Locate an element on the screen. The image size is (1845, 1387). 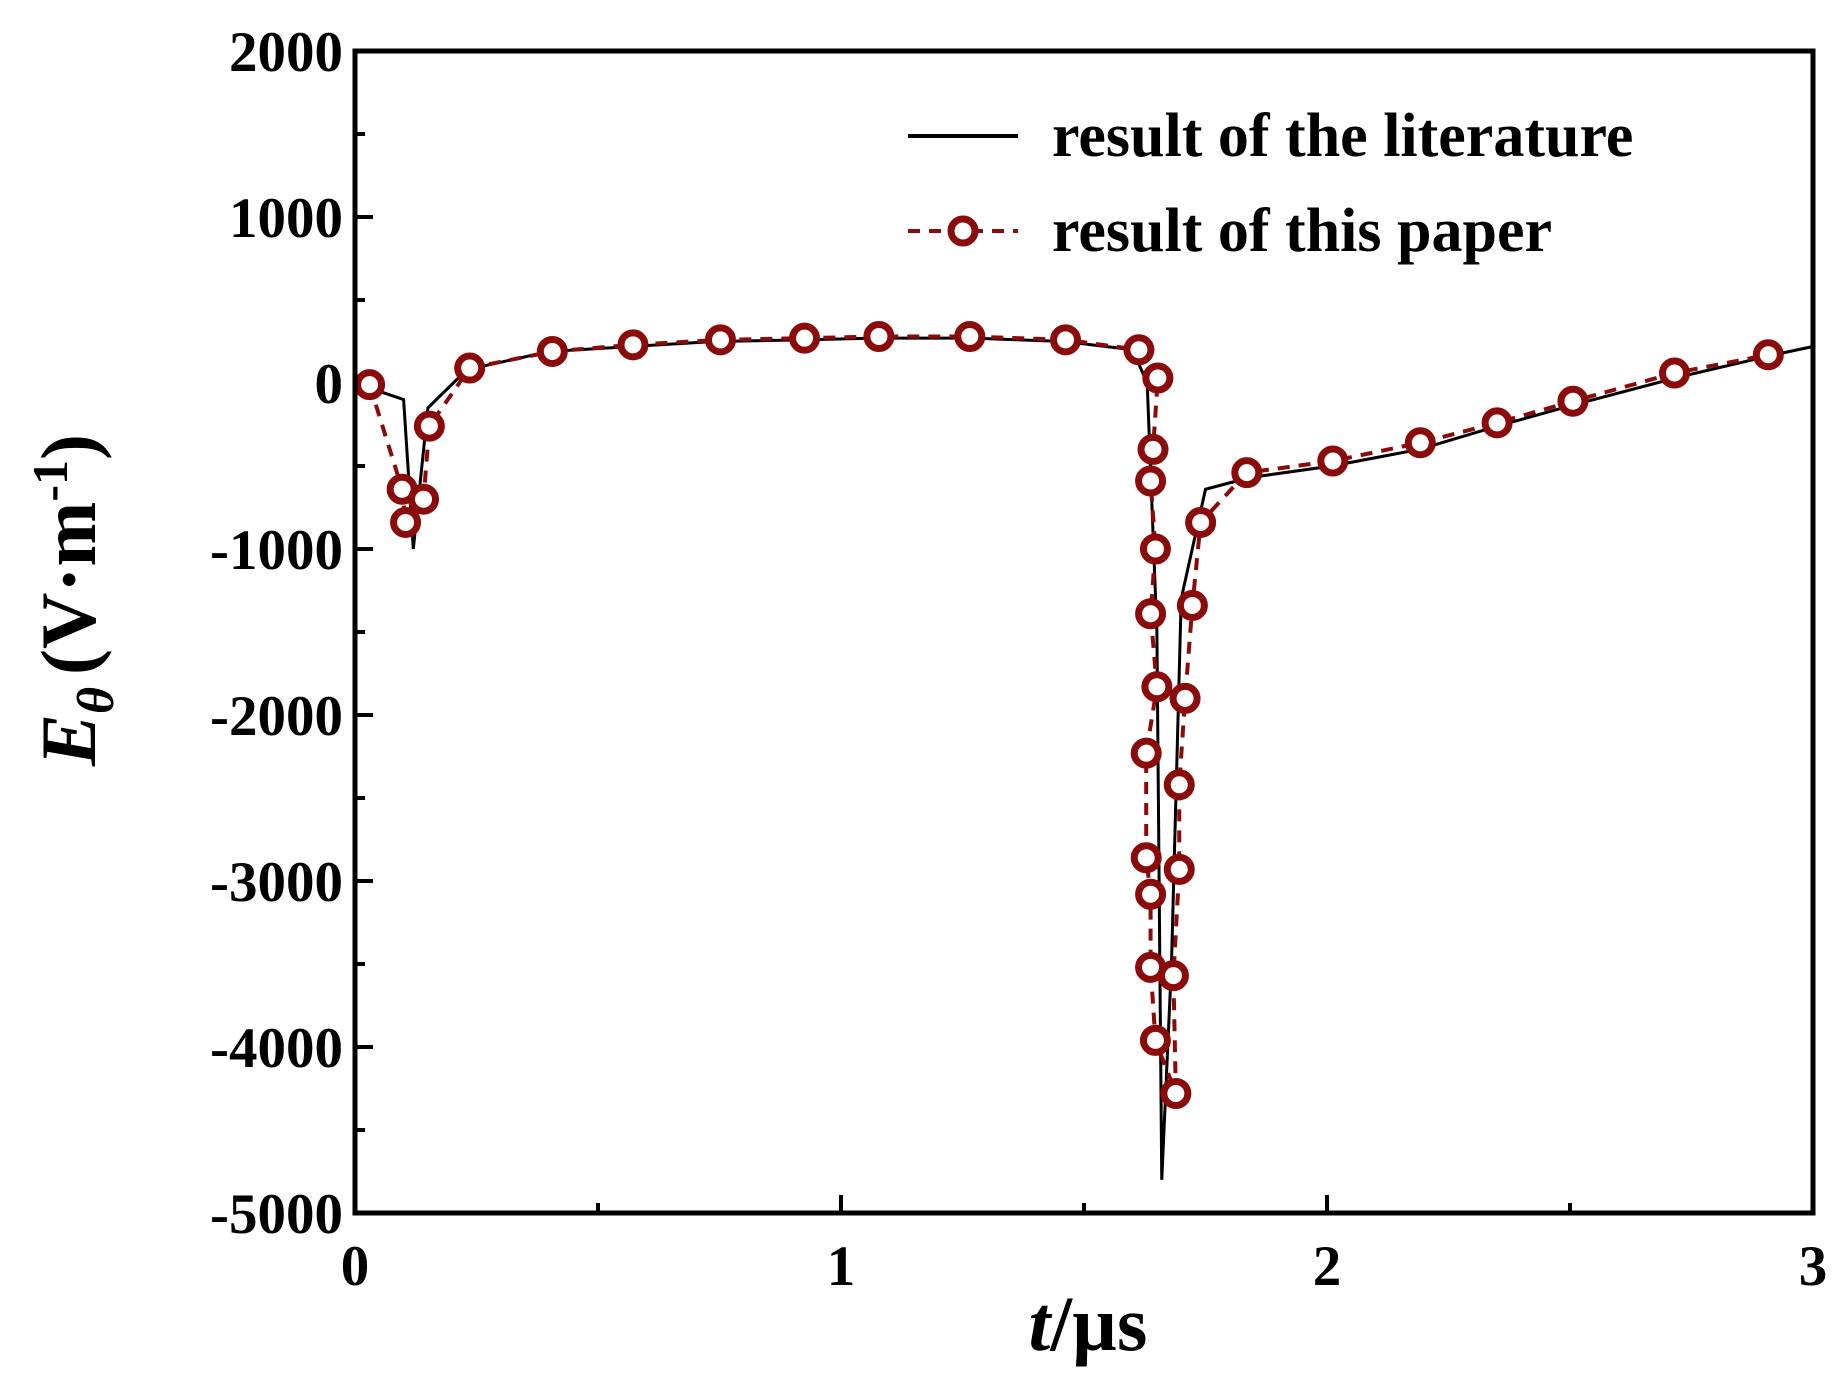
y-tick-label: -1000 is located at coordinates (276, 550).